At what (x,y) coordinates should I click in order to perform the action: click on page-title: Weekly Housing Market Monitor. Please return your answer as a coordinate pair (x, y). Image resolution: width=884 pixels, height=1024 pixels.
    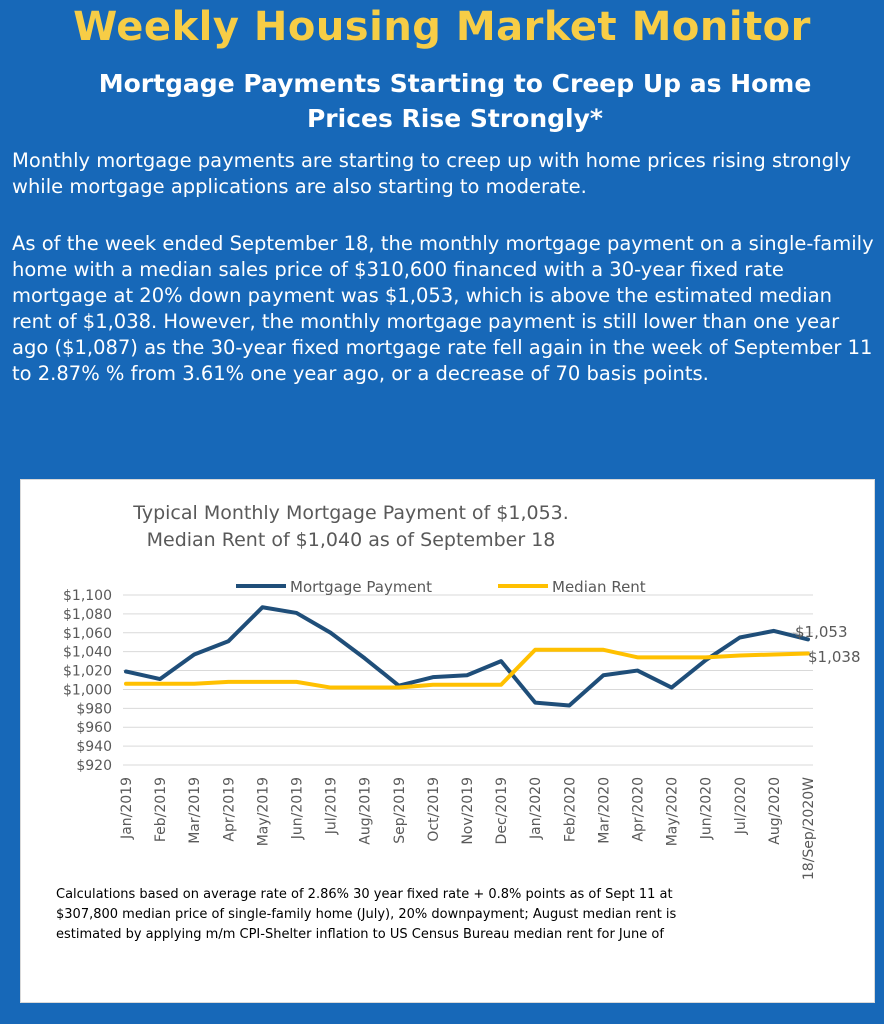
    Looking at the image, I should click on (442, 27).